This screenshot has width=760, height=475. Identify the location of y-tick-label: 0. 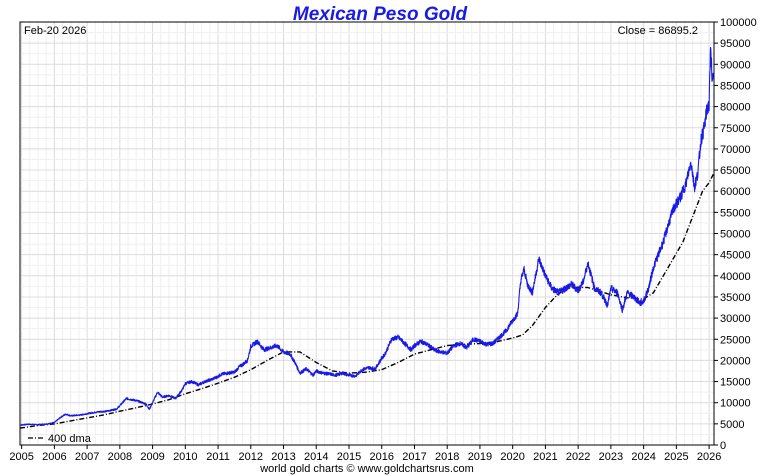
(723, 446).